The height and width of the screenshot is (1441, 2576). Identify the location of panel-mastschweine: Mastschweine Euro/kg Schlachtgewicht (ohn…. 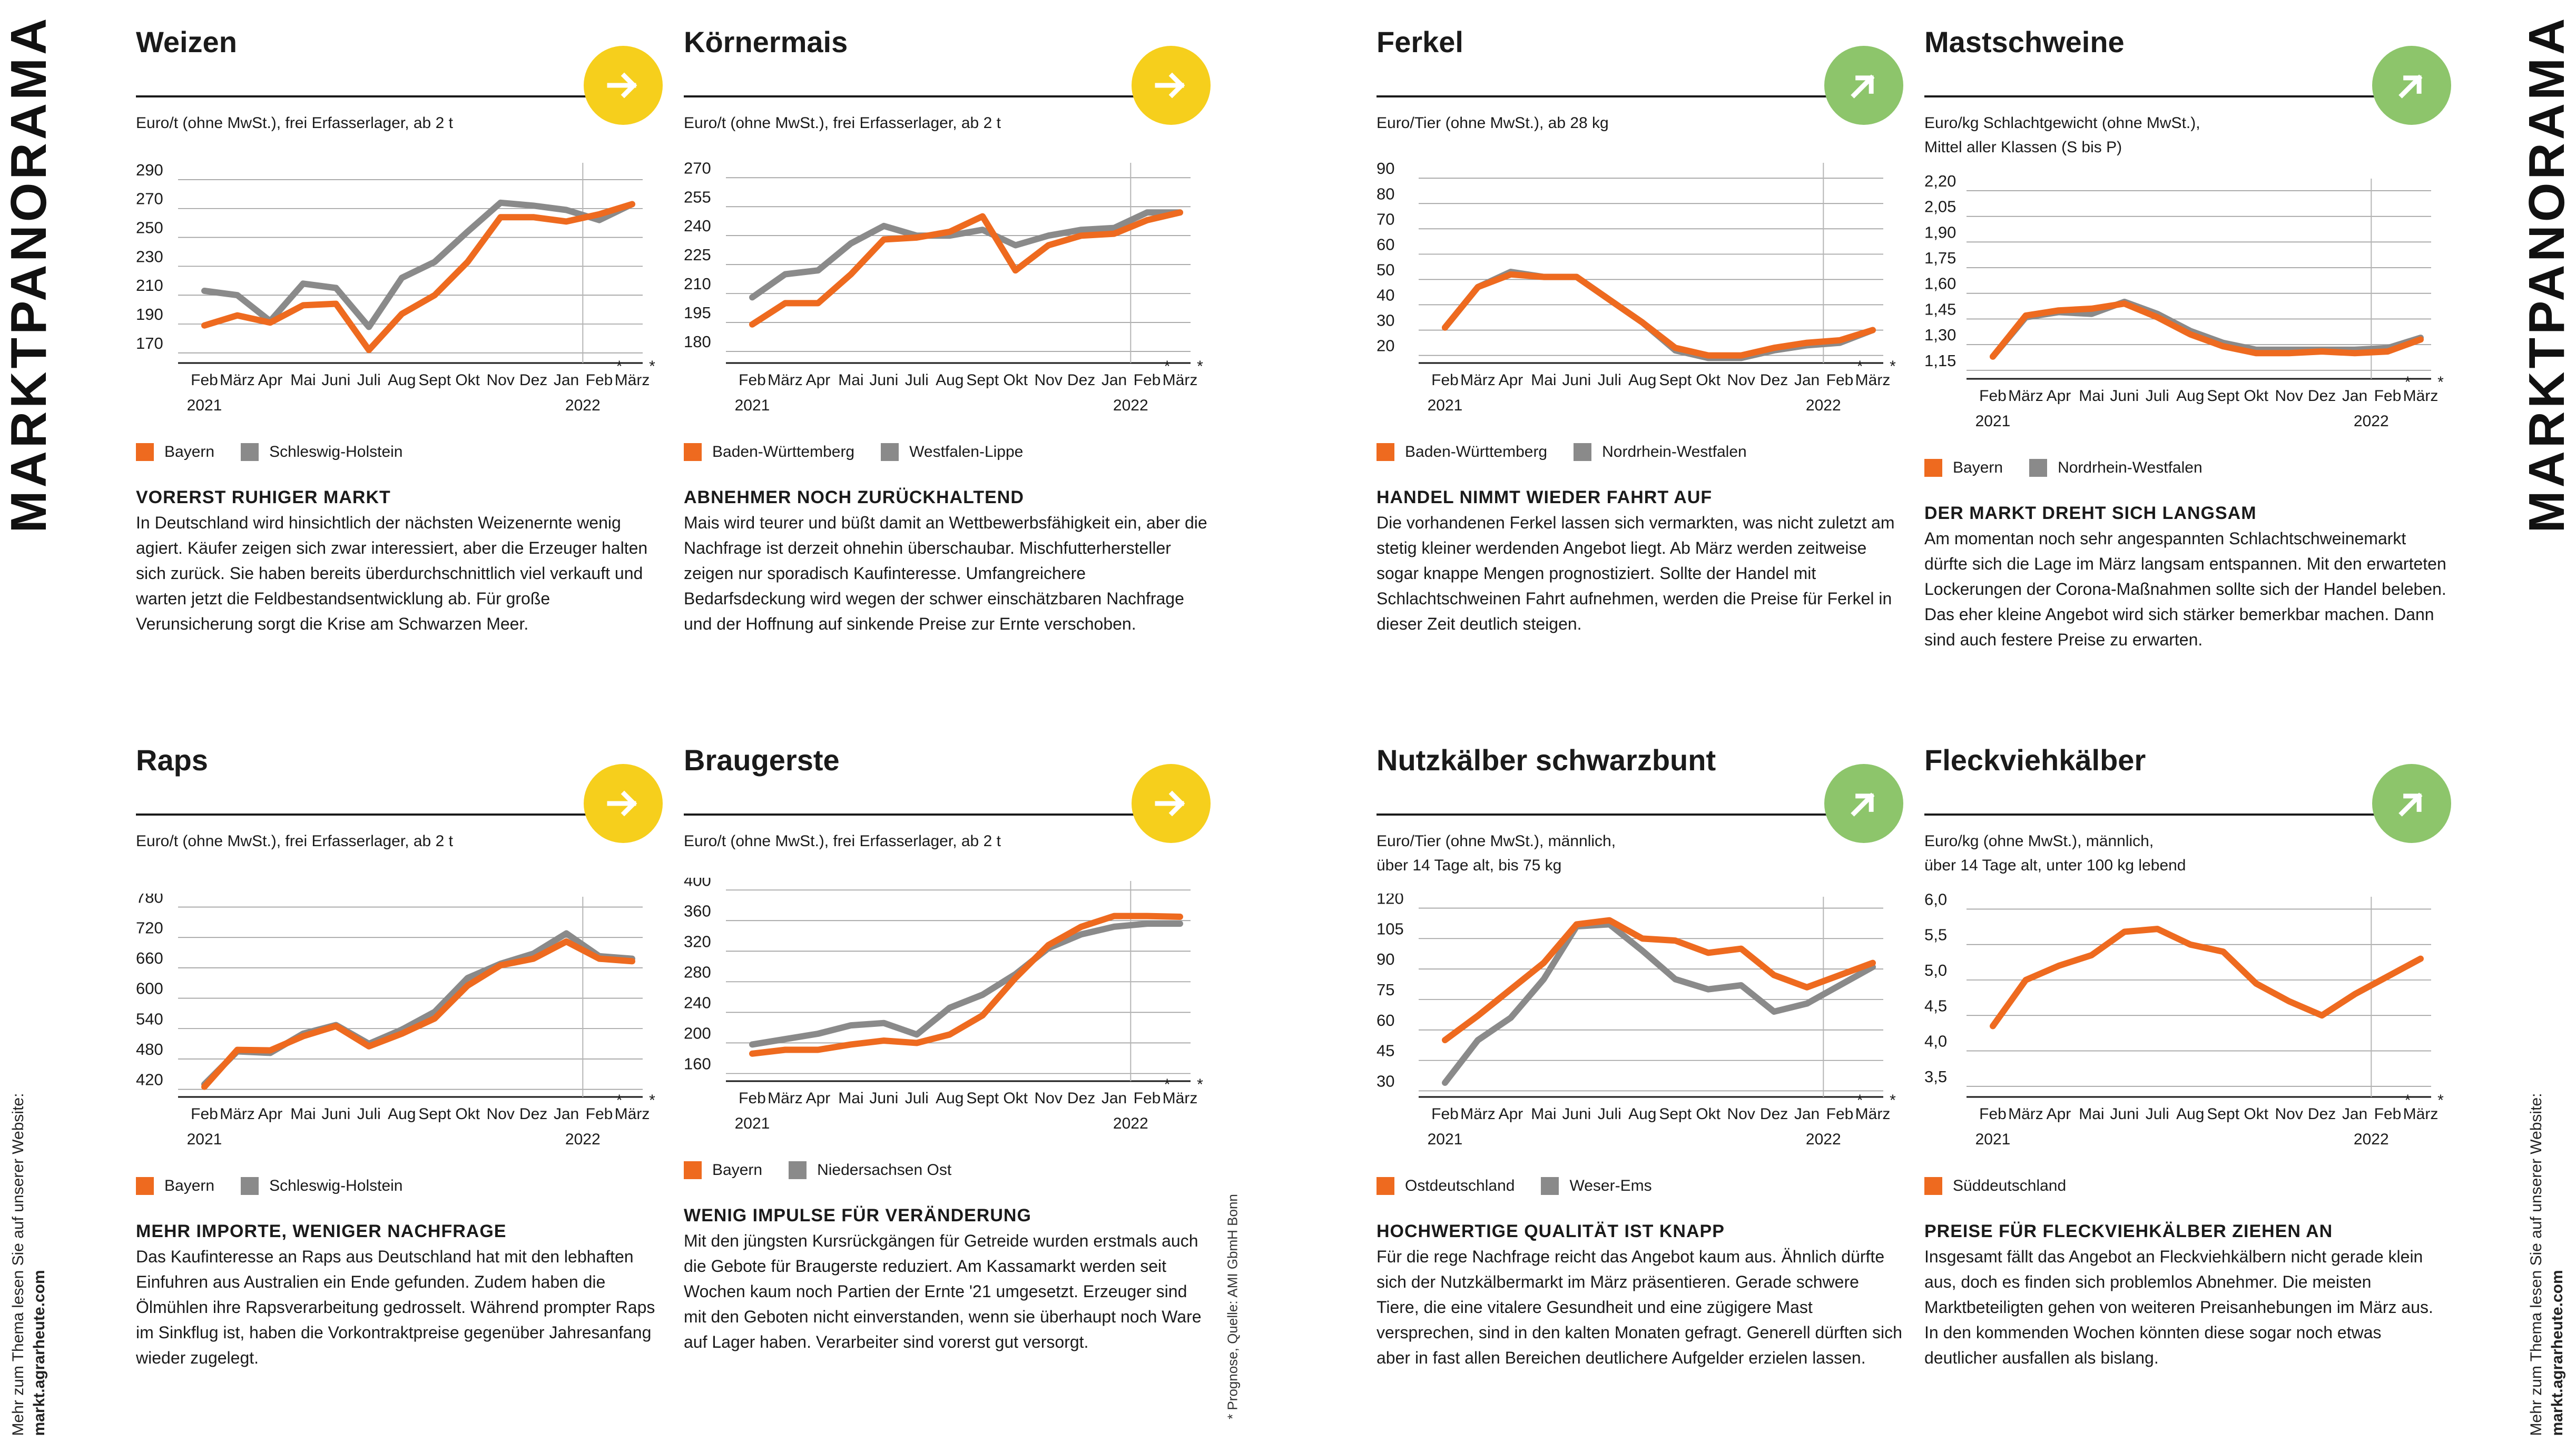
(2190, 371).